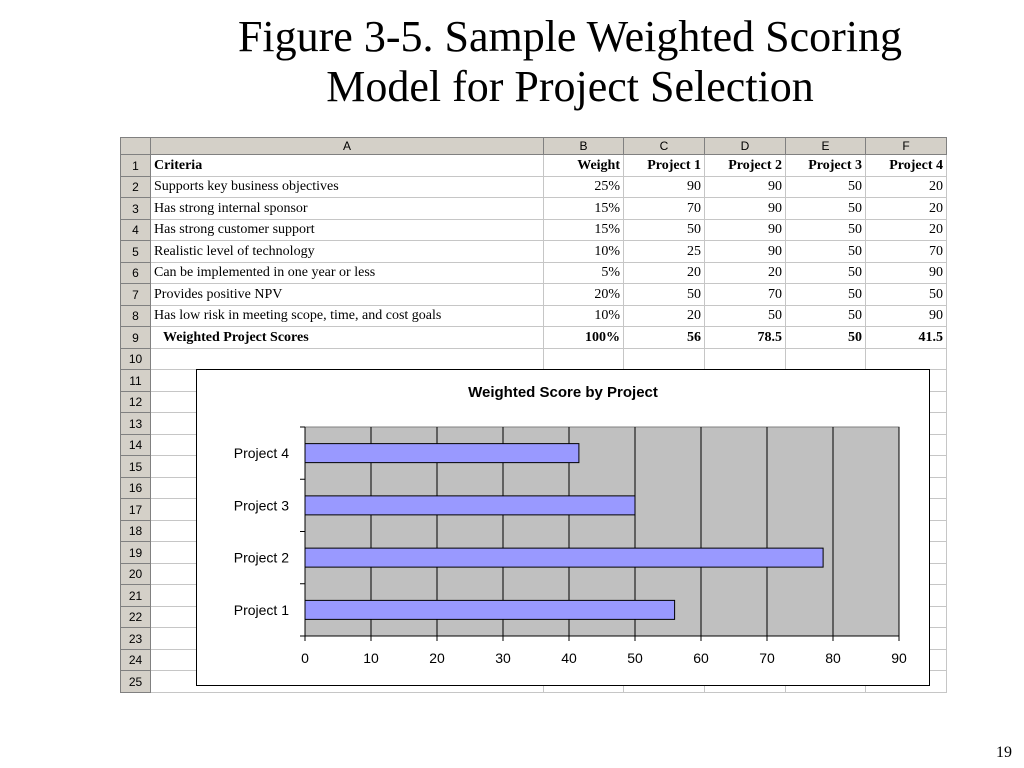 The image size is (1024, 768). What do you see at coordinates (490, 609) in the screenshot?
I see `bar` at bounding box center [490, 609].